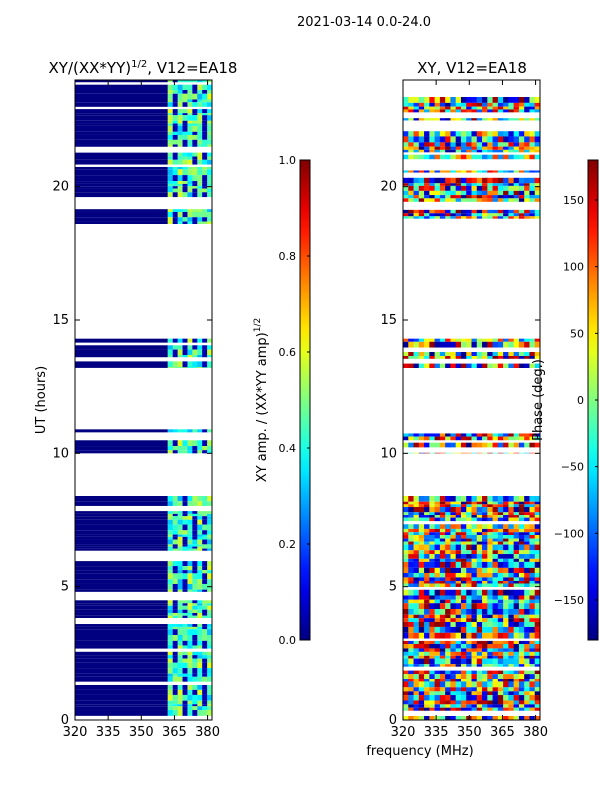 The height and width of the screenshot is (800, 600). I want to click on right-ytick-label: 15, so click(388, 320).